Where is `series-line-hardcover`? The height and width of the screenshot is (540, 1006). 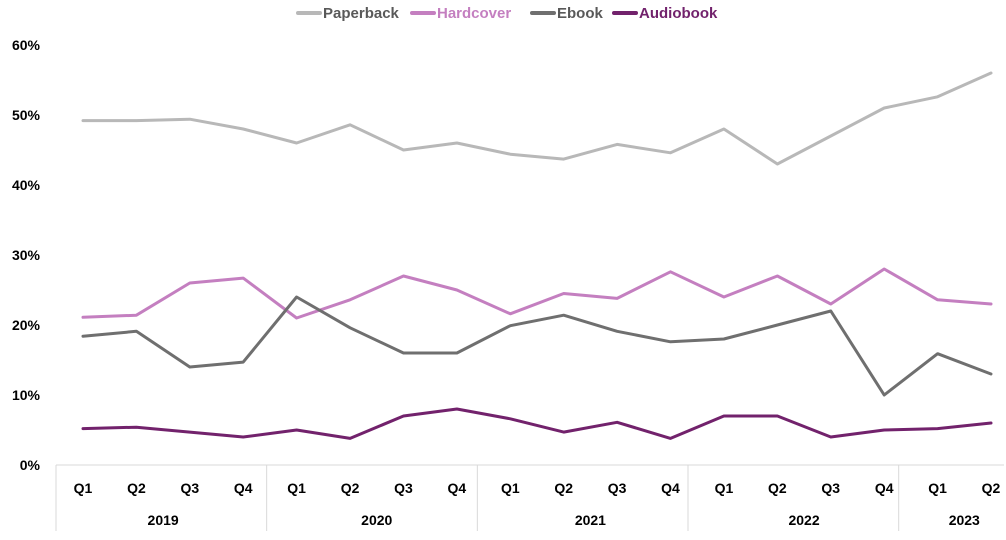 series-line-hardcover is located at coordinates (537, 293).